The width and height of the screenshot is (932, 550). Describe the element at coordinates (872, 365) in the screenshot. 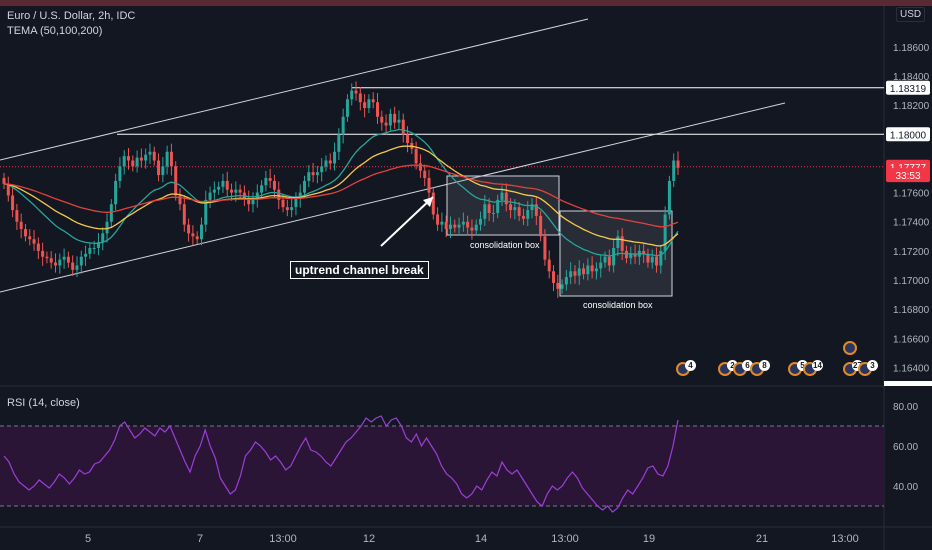

I see `event-count-badge: 3` at that location.